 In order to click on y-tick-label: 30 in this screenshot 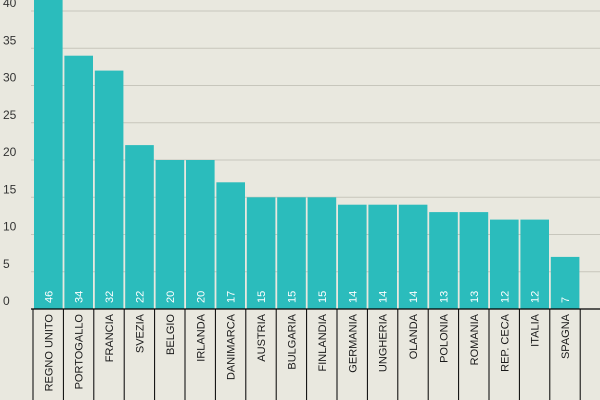, I will do `click(10, 78)`.